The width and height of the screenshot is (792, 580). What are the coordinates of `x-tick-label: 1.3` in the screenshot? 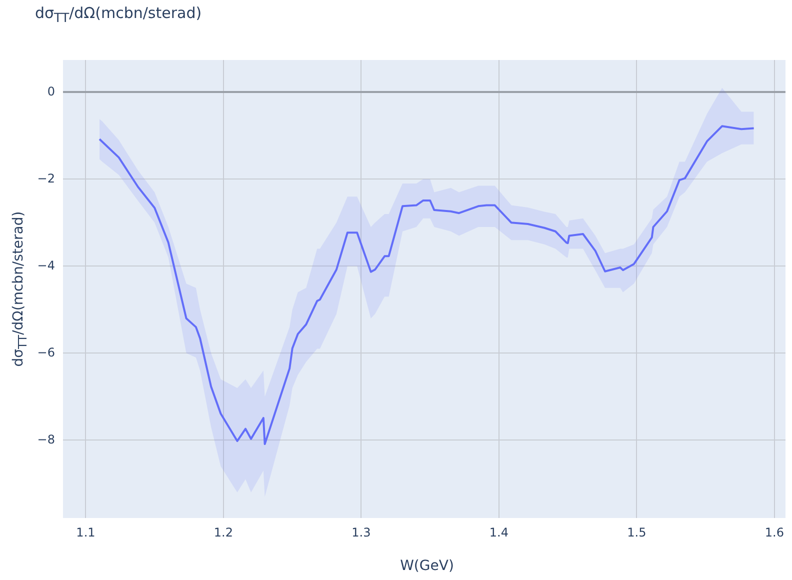 It's located at (361, 532).